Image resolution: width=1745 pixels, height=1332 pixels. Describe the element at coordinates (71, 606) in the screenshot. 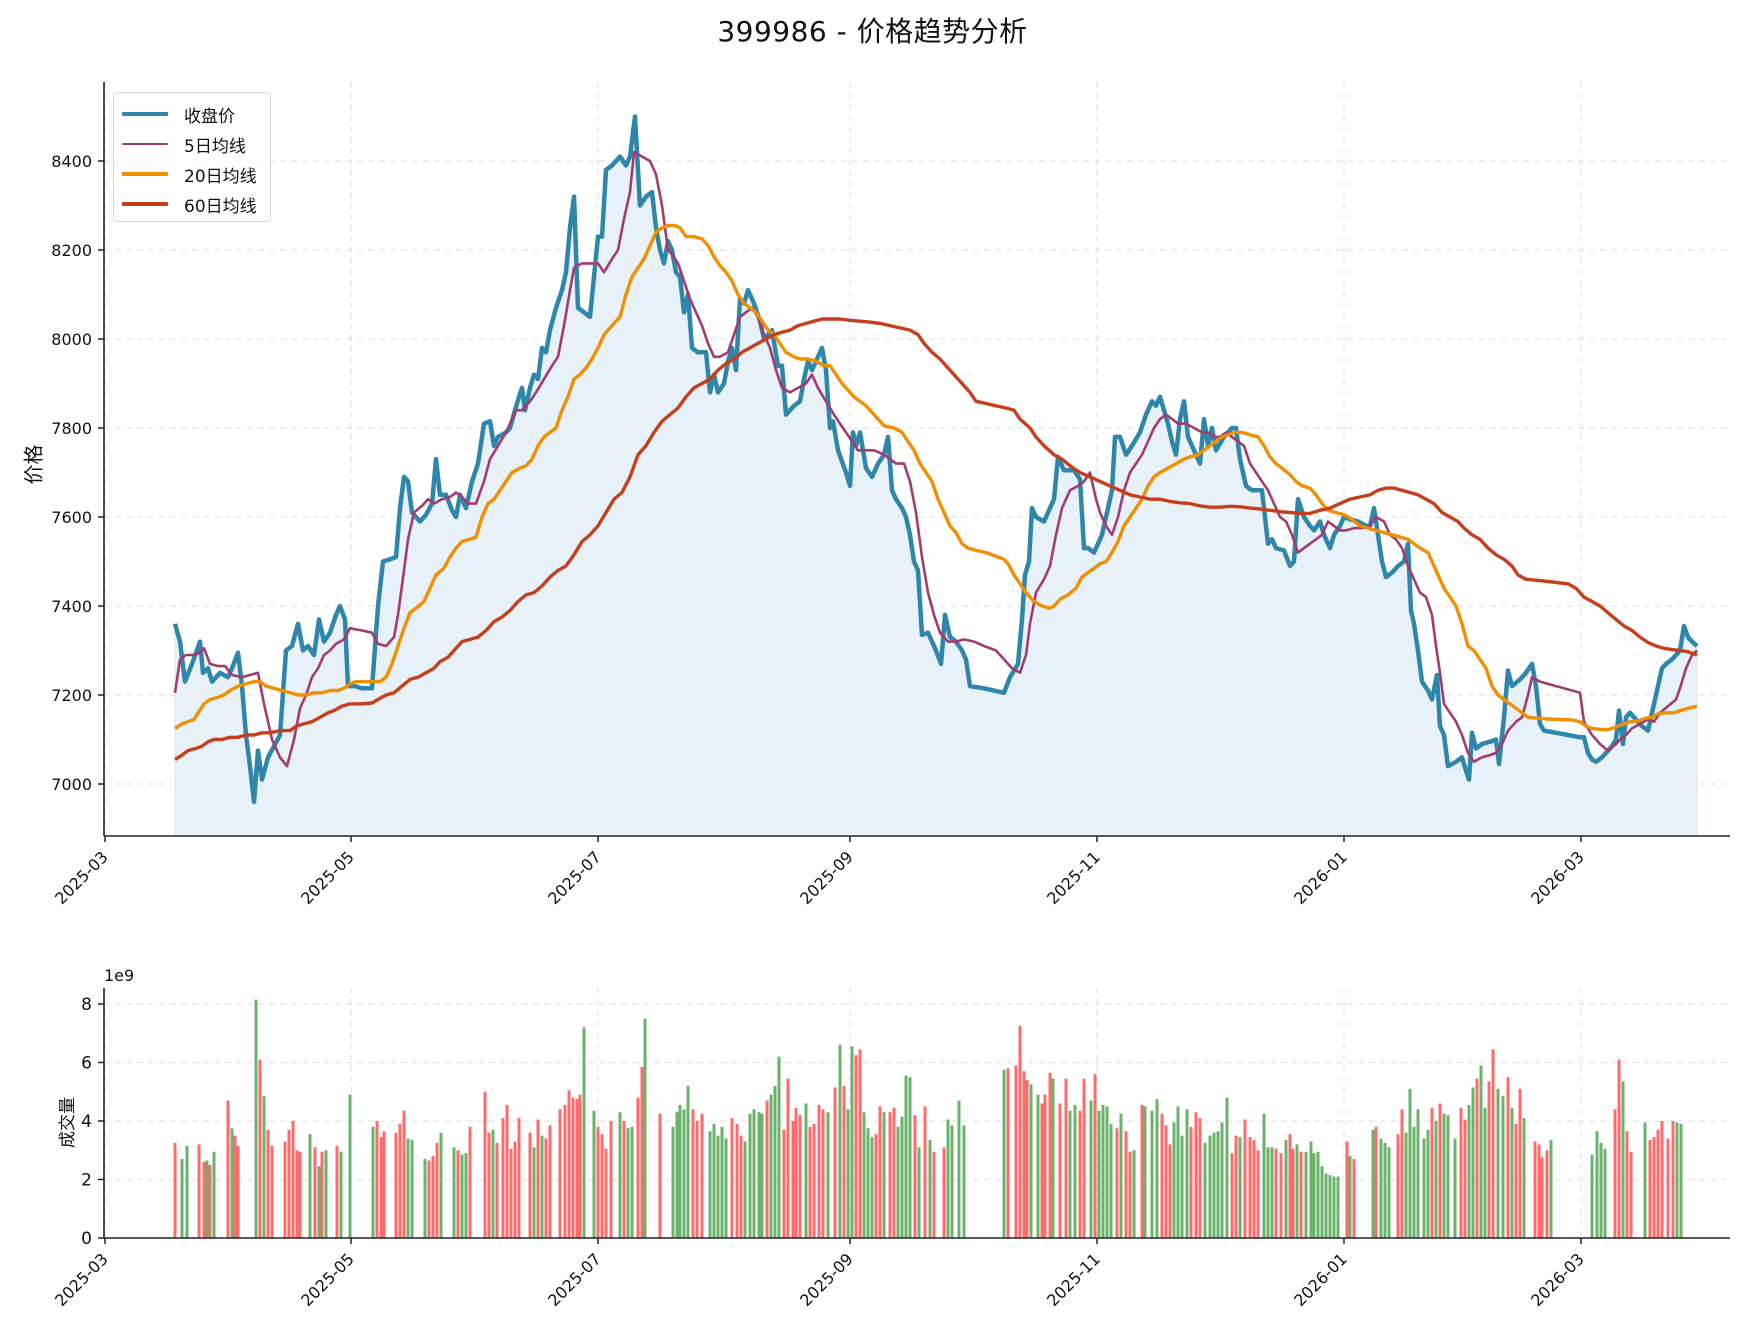

I see `y-tick-label: 7400` at that location.